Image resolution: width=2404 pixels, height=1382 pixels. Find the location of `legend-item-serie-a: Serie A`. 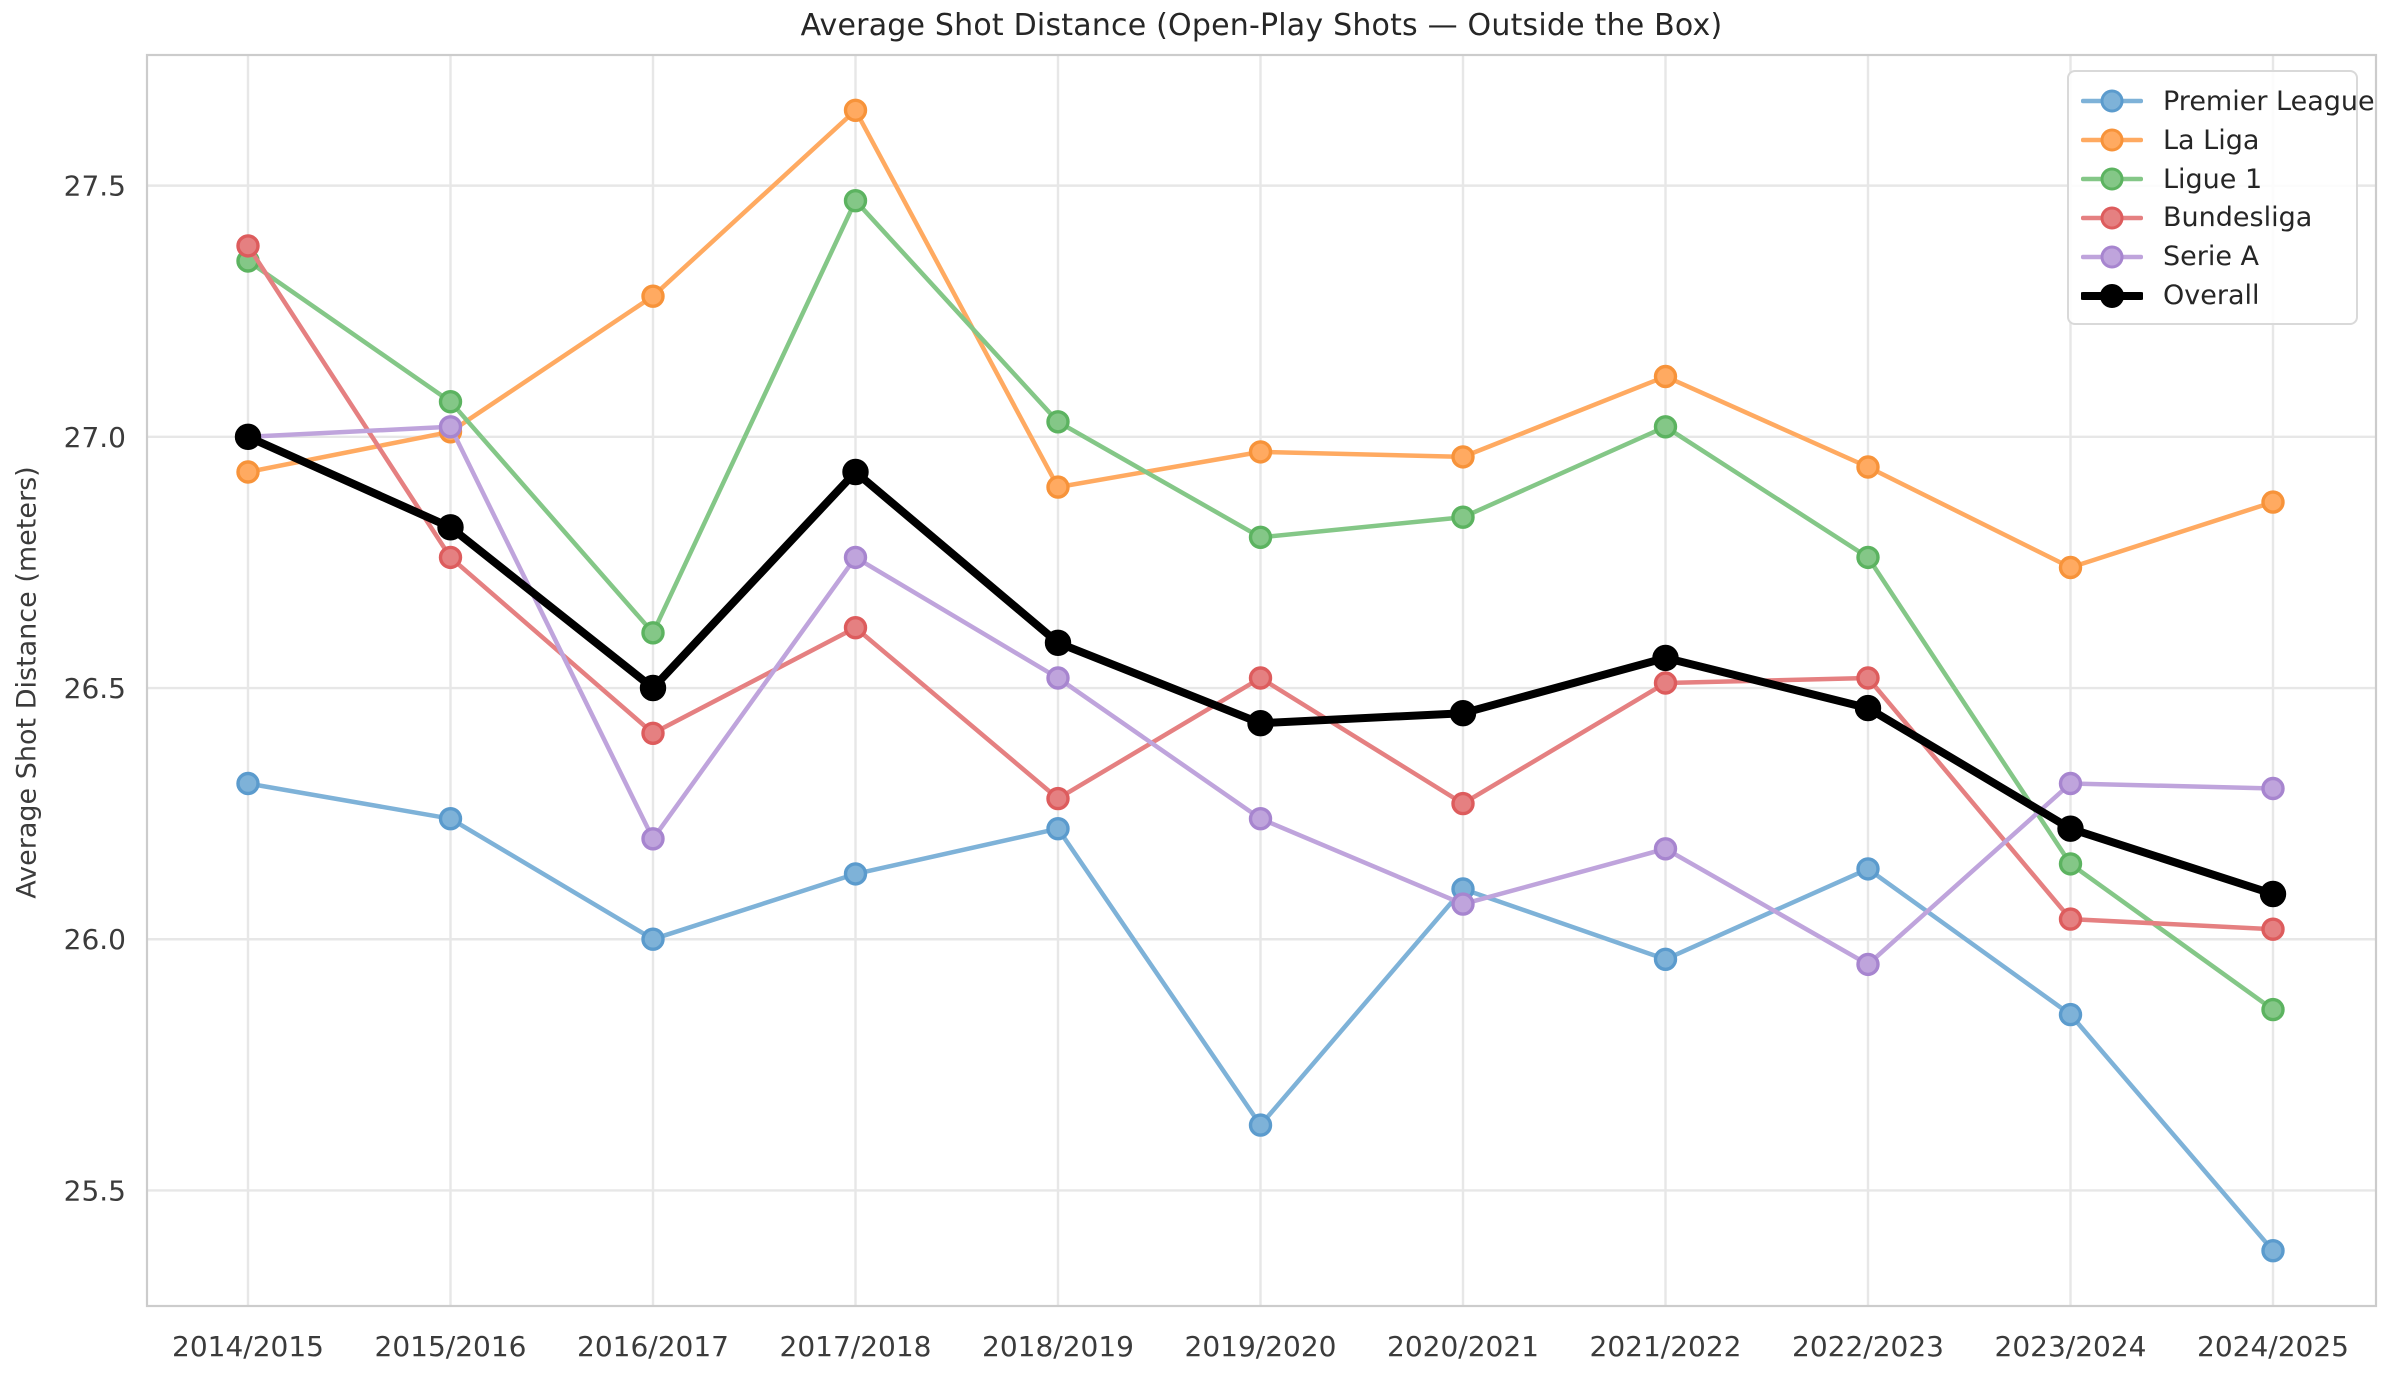

legend-item-serie-a: Serie A is located at coordinates (2211, 257).